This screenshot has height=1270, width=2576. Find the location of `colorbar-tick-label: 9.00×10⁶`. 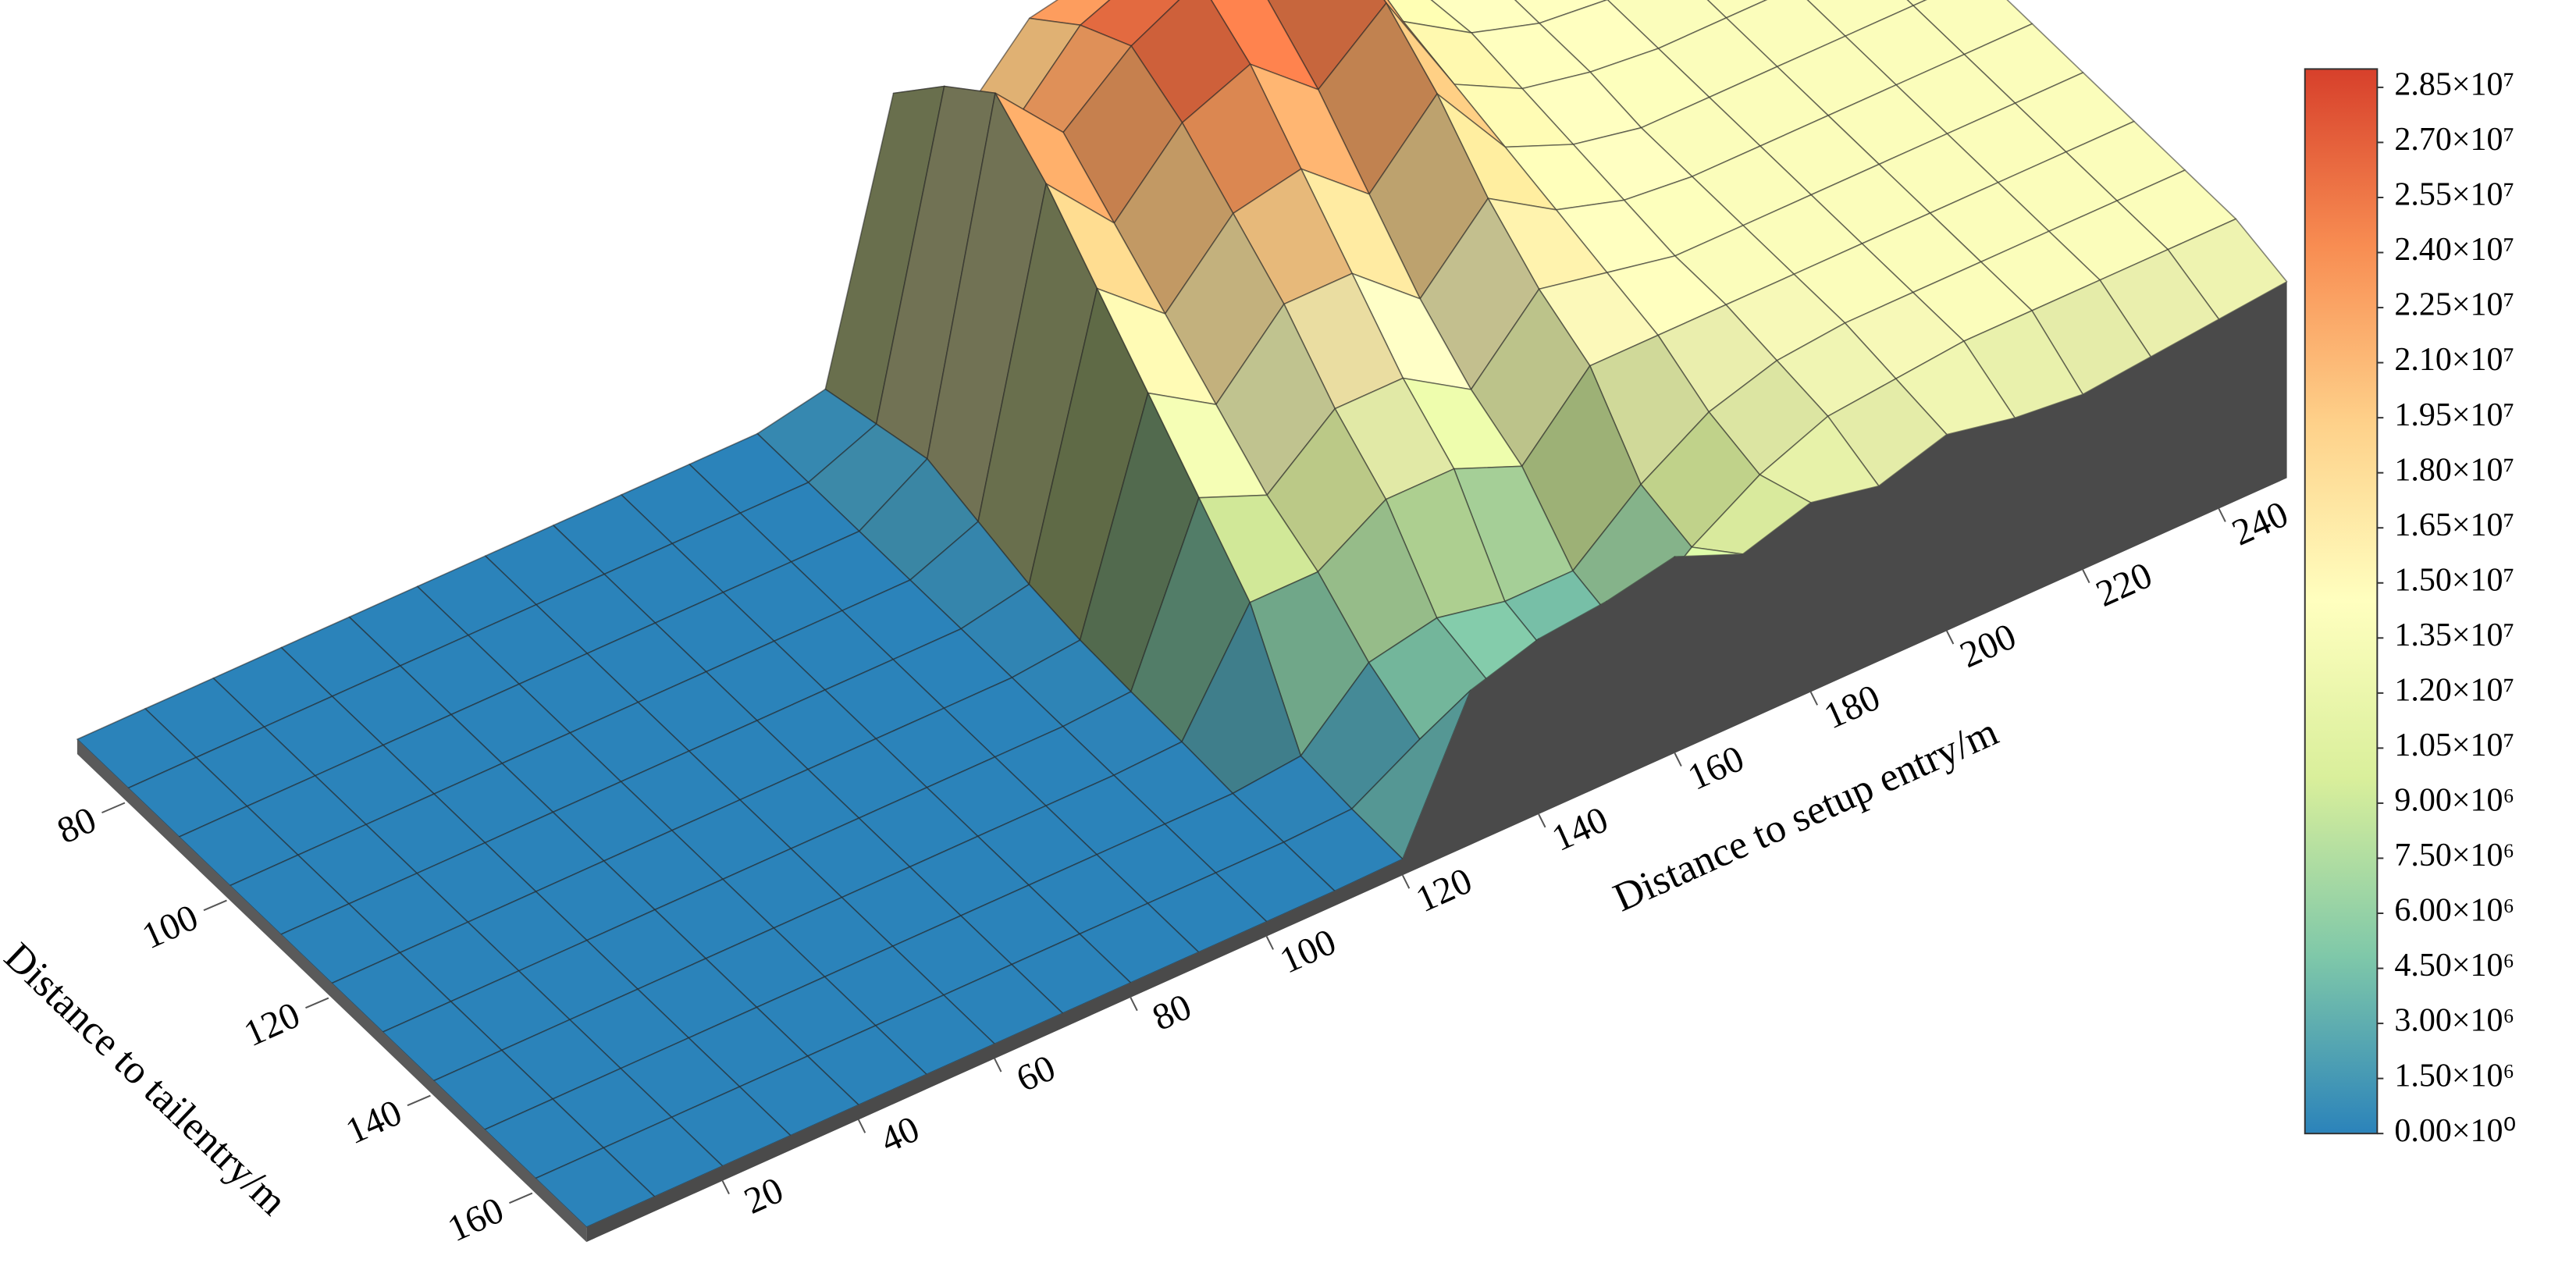

colorbar-tick-label: 9.00×10⁶ is located at coordinates (2454, 801).